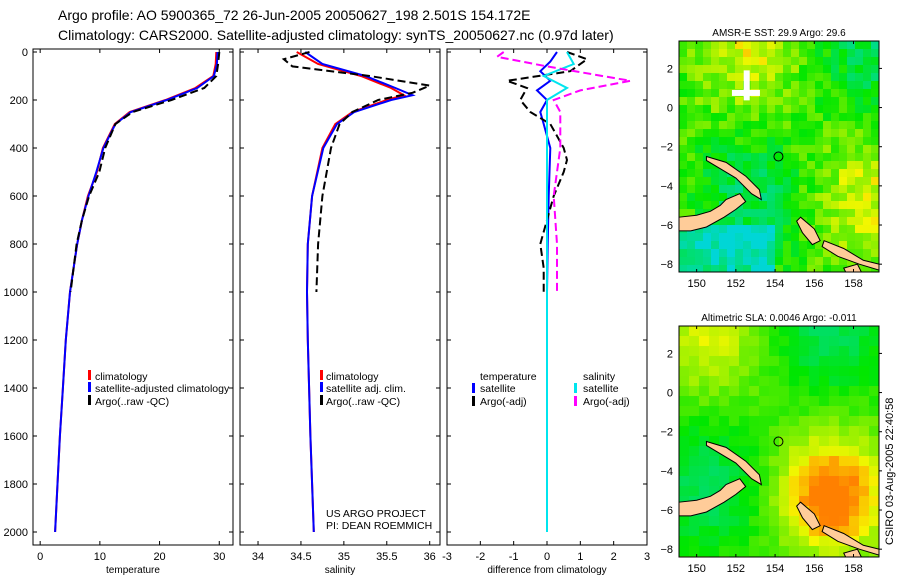  I want to click on x-tick-label: 36, so click(430, 557).